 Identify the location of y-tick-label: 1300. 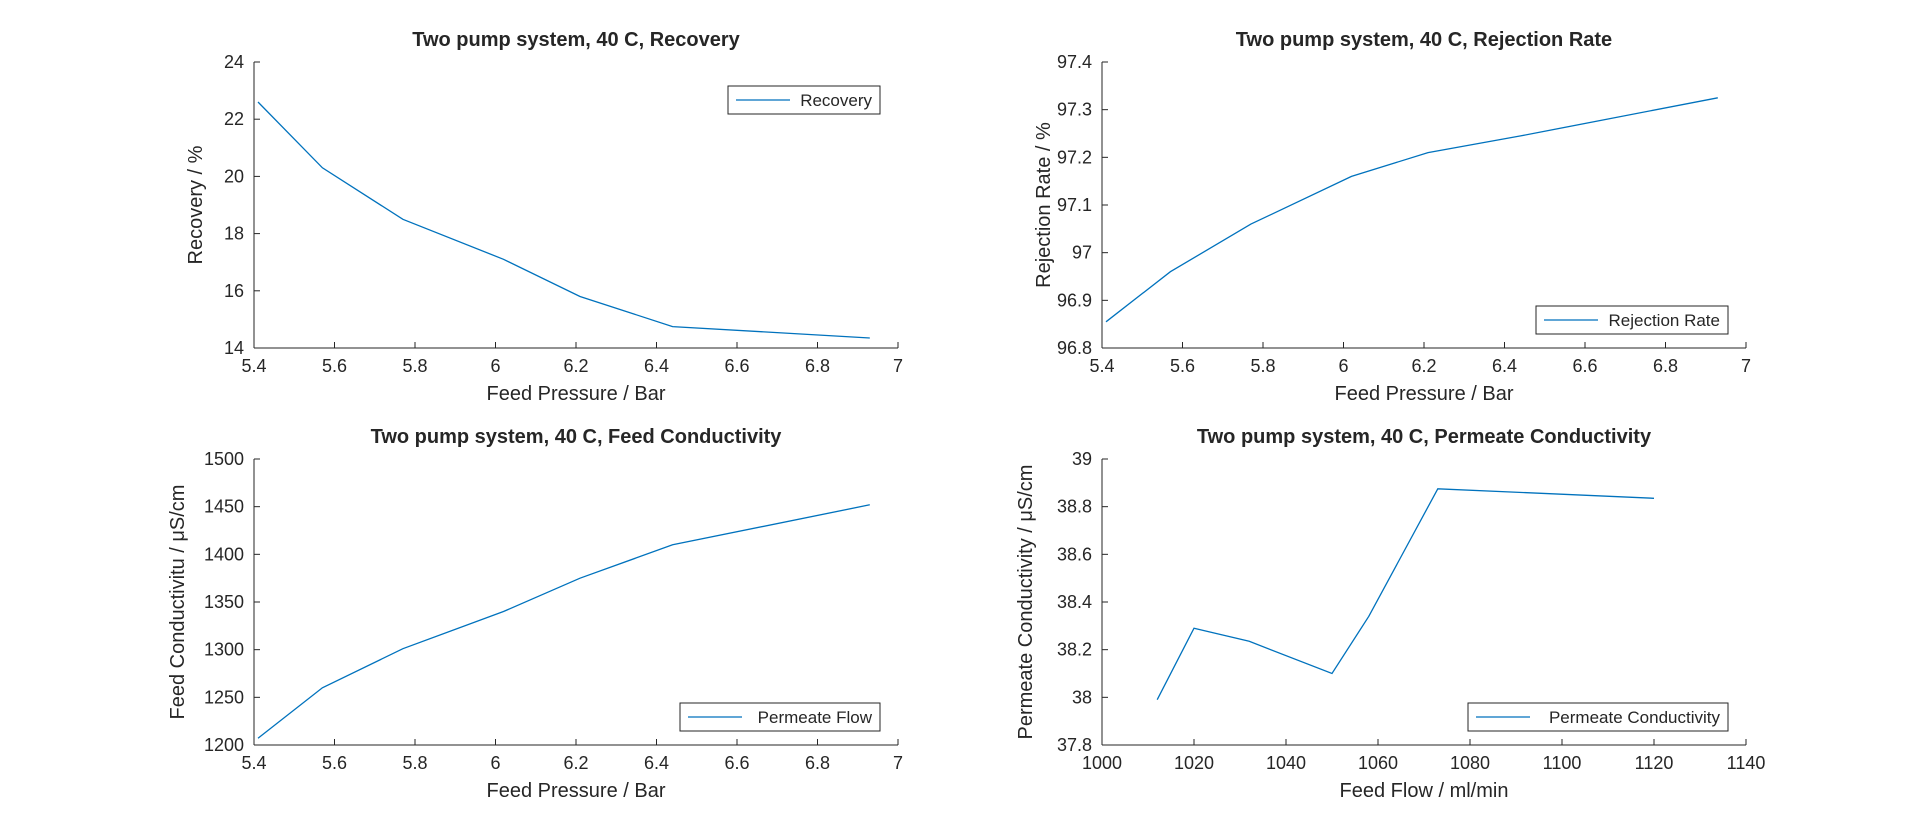
(224, 650).